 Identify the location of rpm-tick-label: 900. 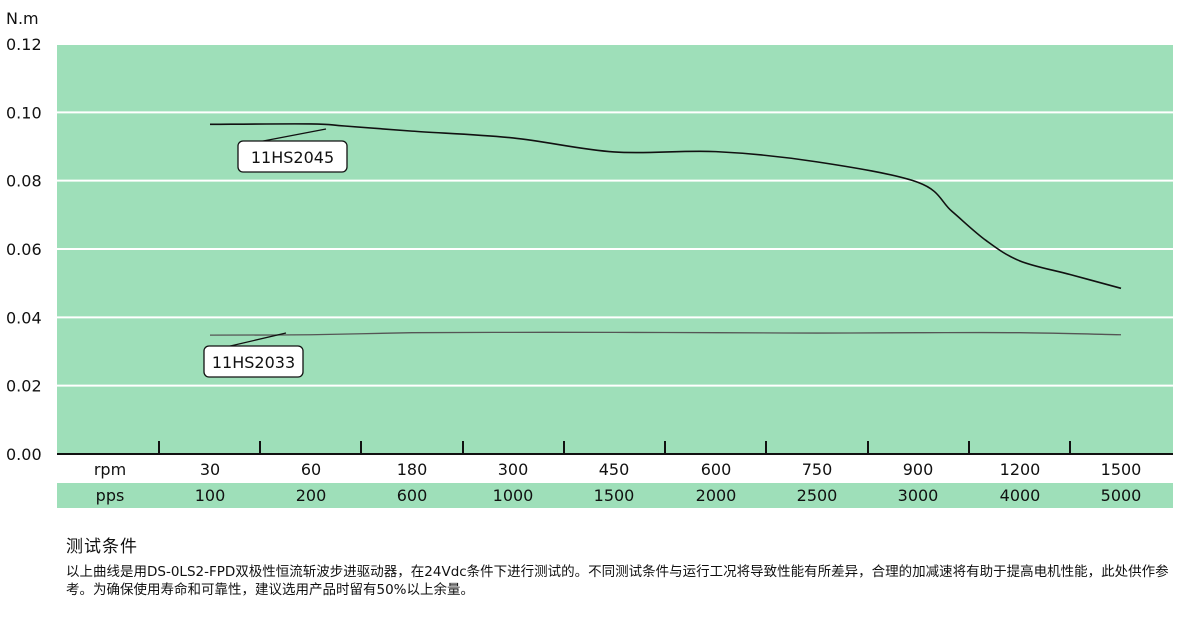
(918, 469).